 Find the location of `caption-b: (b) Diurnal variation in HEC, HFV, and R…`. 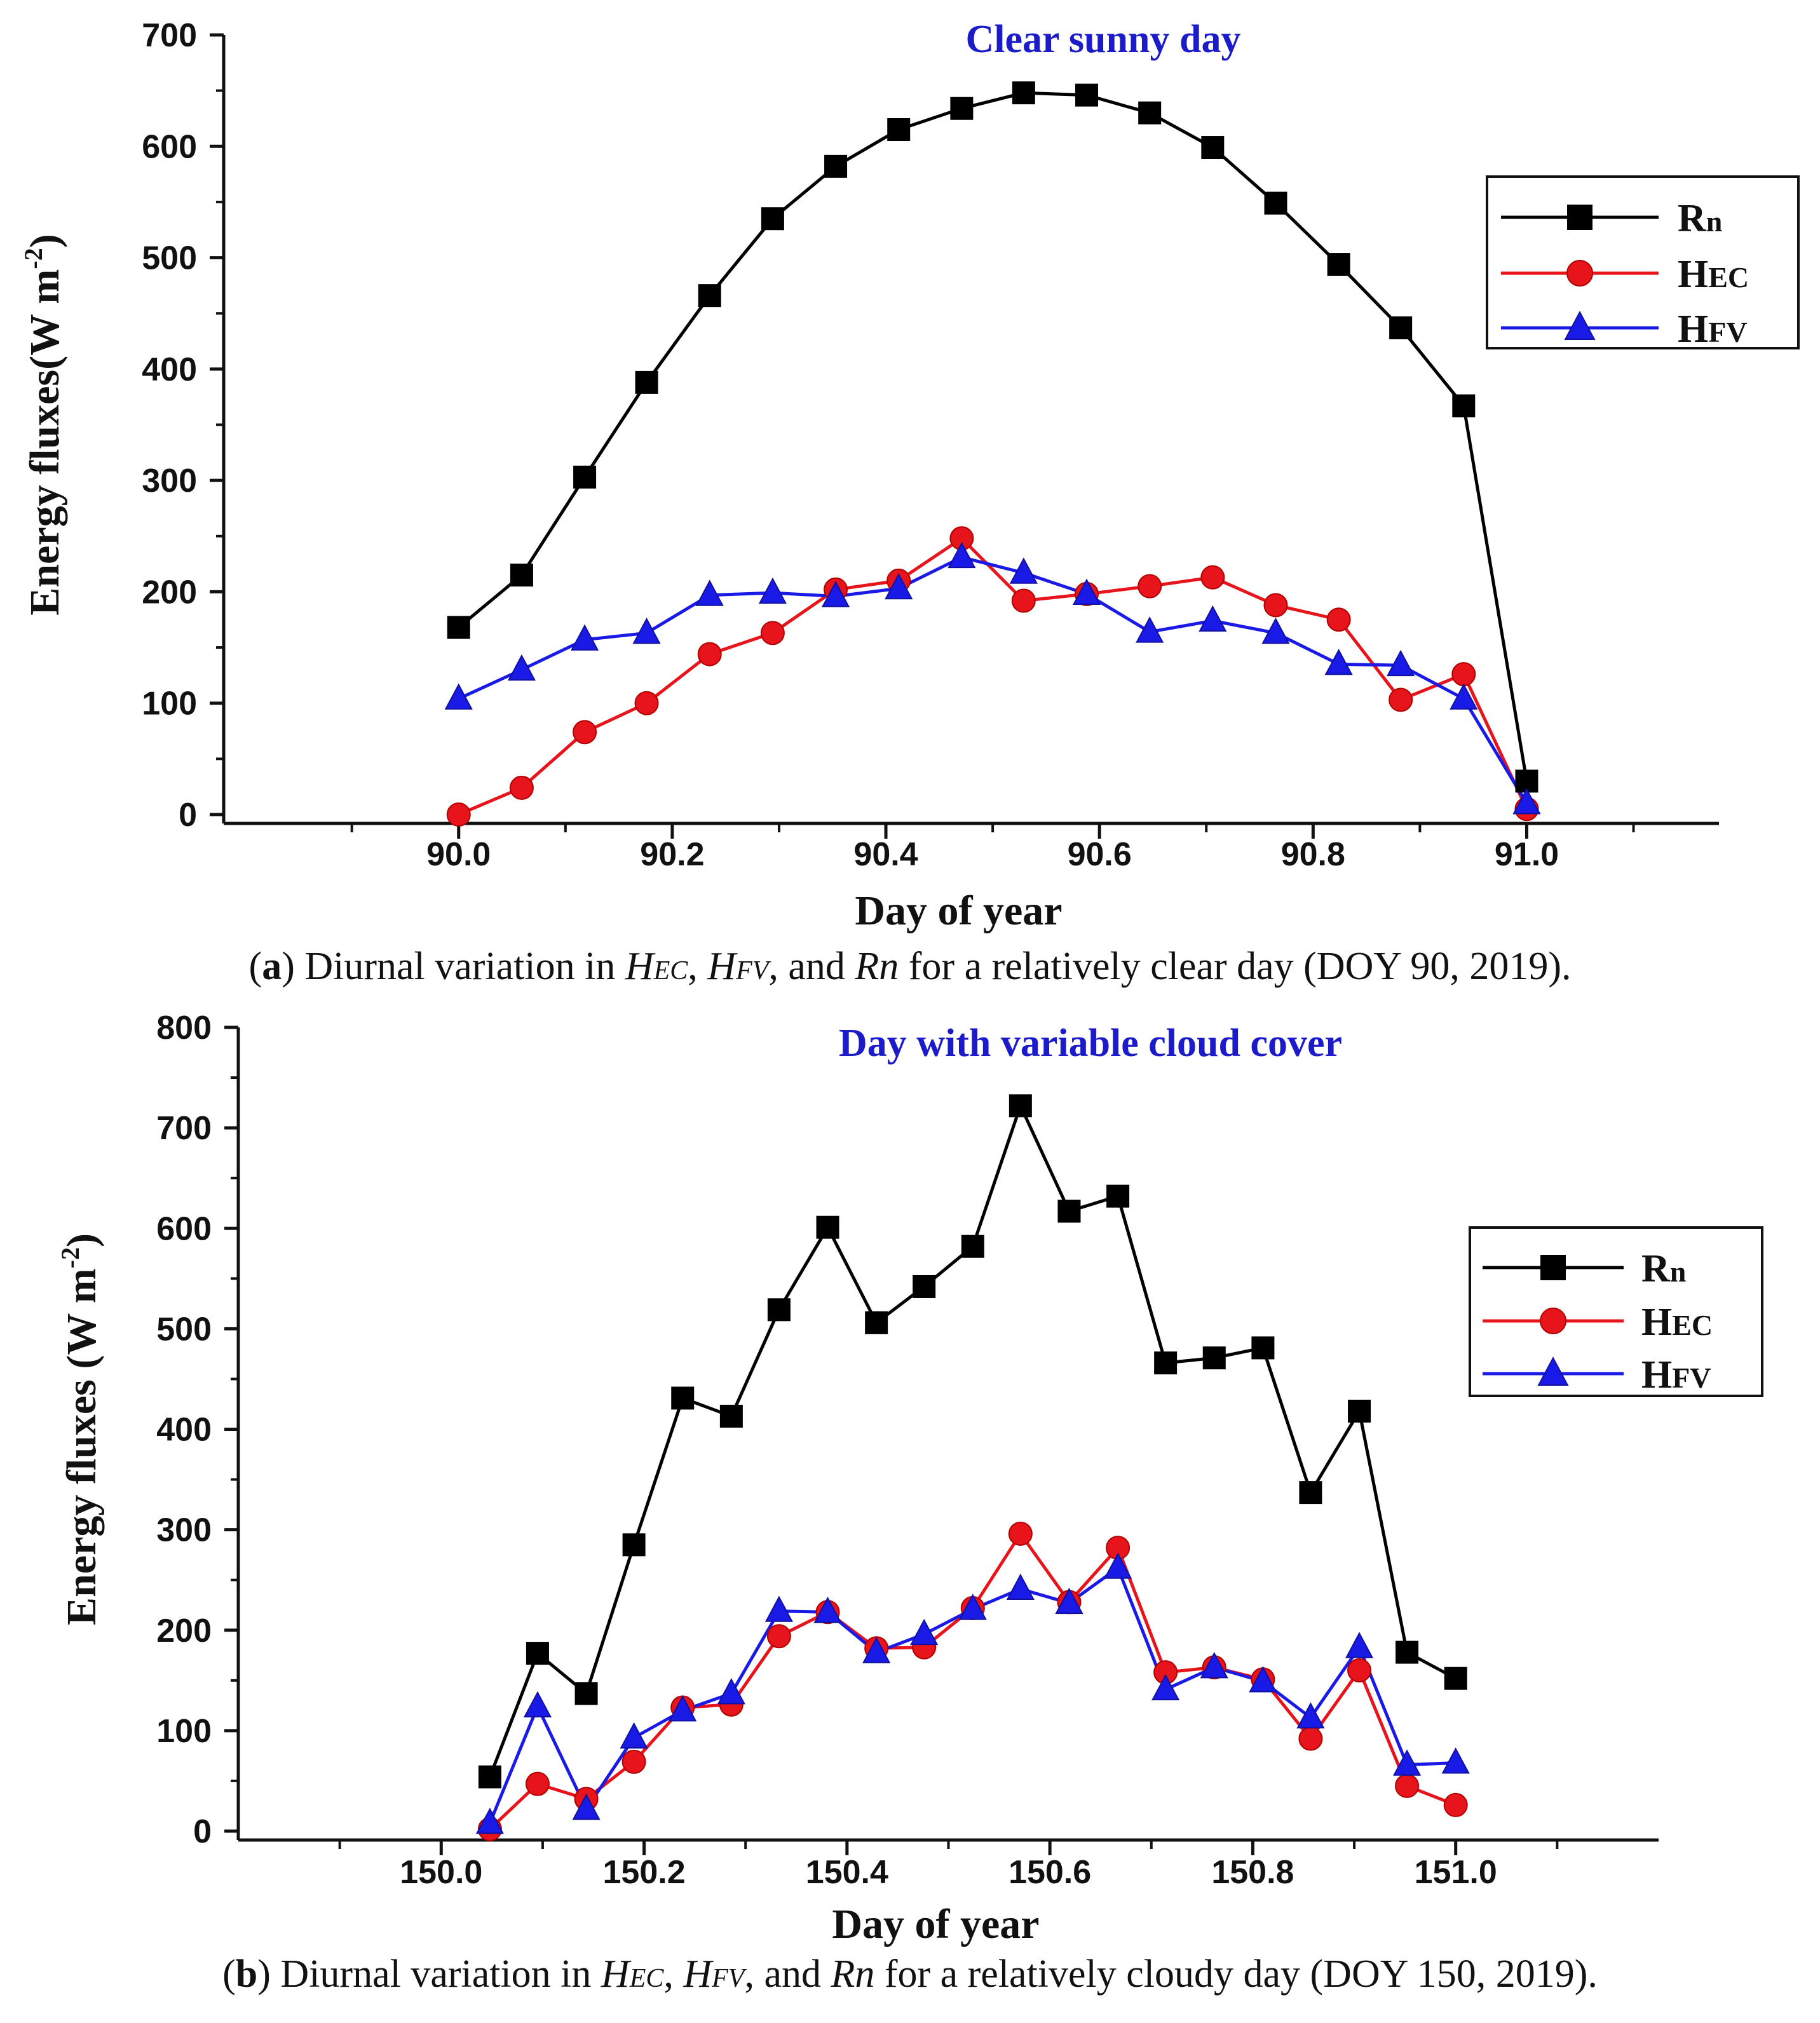

caption-b: (b) Diurnal variation in HEC, HFV, and R… is located at coordinates (910, 1974).